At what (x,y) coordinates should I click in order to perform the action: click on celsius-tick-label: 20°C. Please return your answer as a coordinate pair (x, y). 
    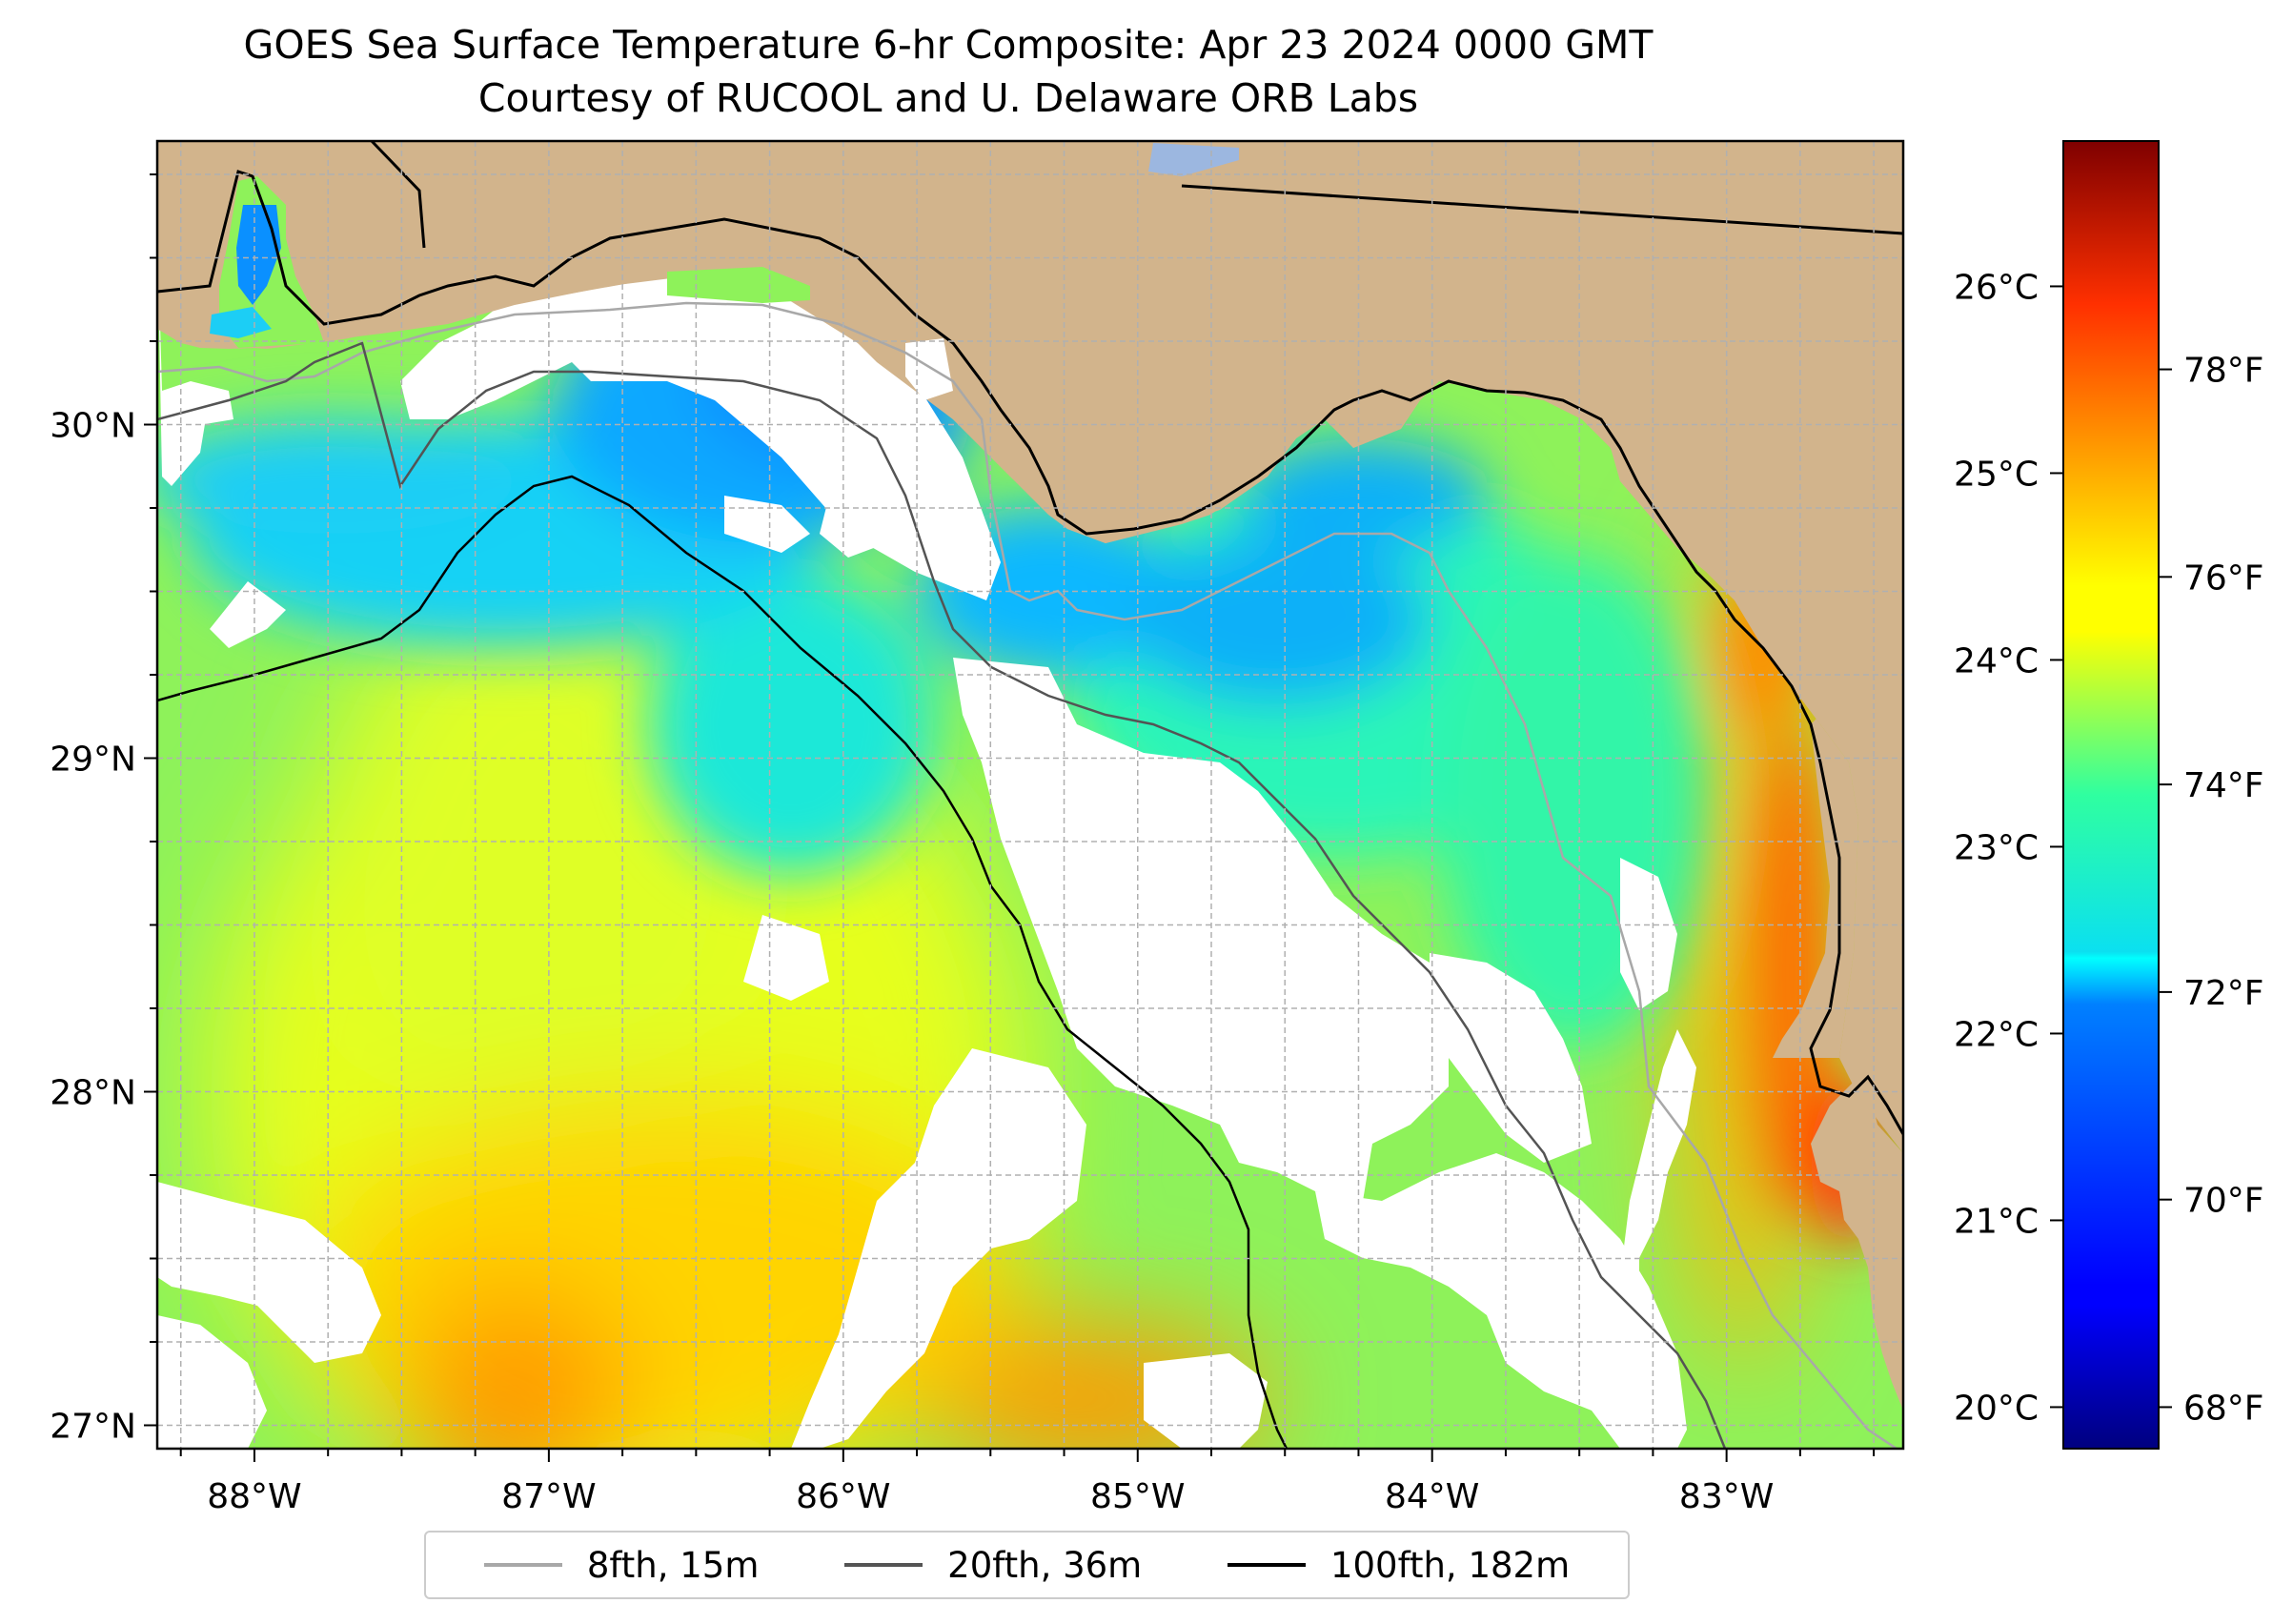
    Looking at the image, I should click on (1997, 1408).